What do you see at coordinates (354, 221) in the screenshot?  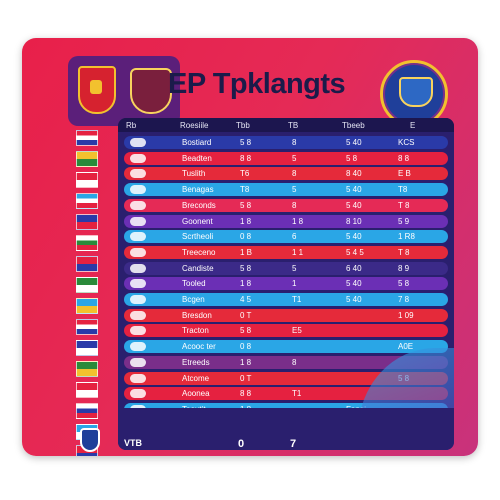 I see `stat-cell: 8 10` at bounding box center [354, 221].